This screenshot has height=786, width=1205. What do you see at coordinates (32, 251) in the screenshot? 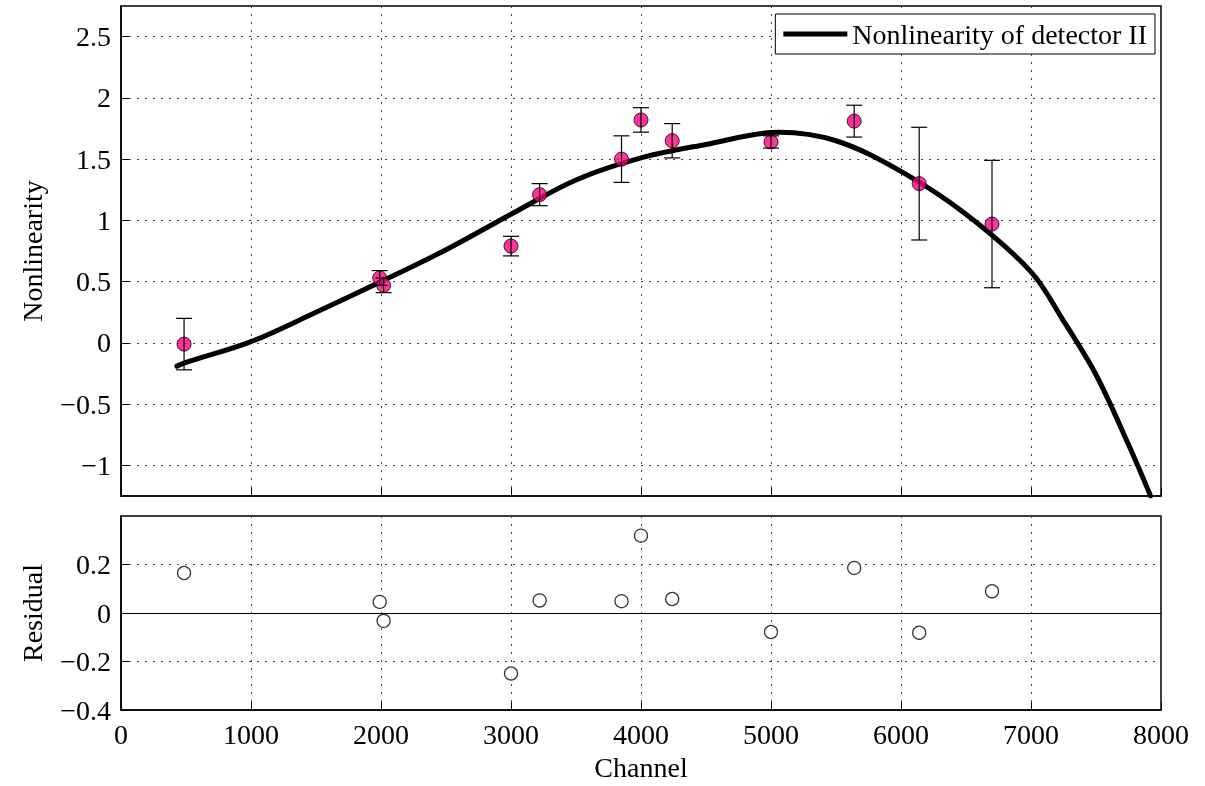
I see `y-axis-title: Nonlinearity` at bounding box center [32, 251].